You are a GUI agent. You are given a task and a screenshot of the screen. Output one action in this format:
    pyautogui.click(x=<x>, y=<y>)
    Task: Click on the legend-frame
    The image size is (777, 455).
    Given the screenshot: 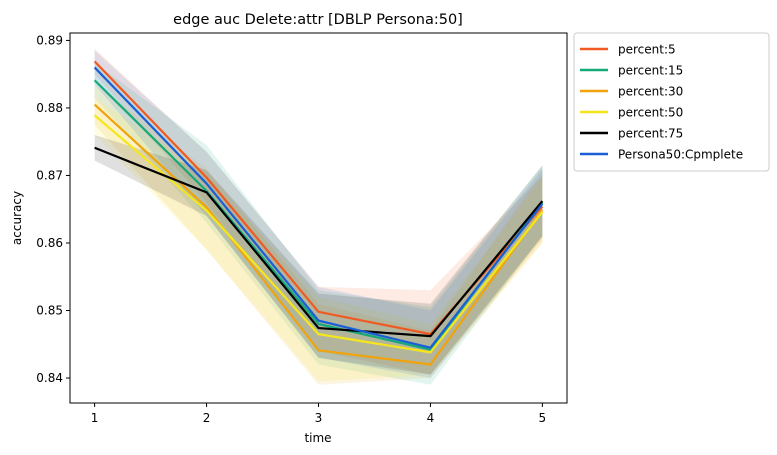 What is the action you would take?
    pyautogui.click(x=671, y=102)
    